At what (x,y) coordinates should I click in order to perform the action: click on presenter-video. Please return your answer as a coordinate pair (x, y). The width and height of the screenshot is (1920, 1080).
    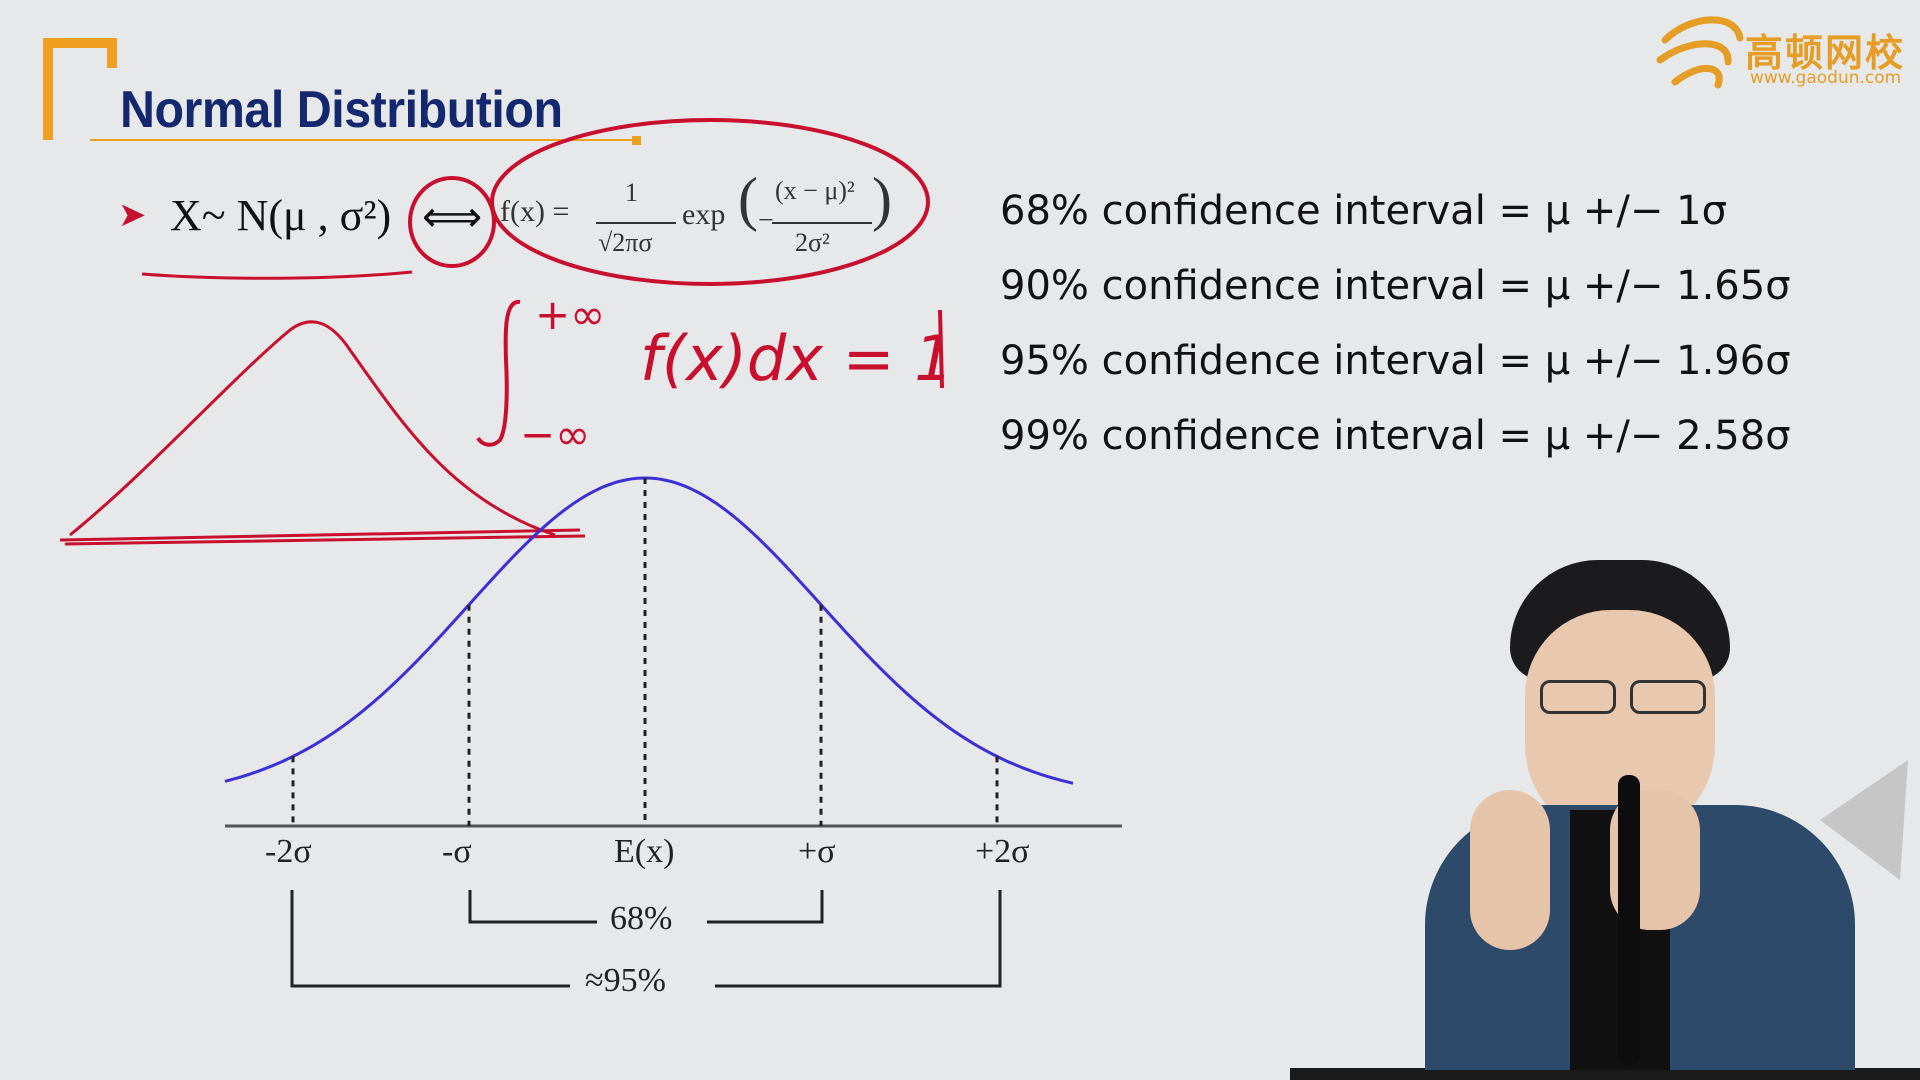
    Looking at the image, I should click on (1640, 815).